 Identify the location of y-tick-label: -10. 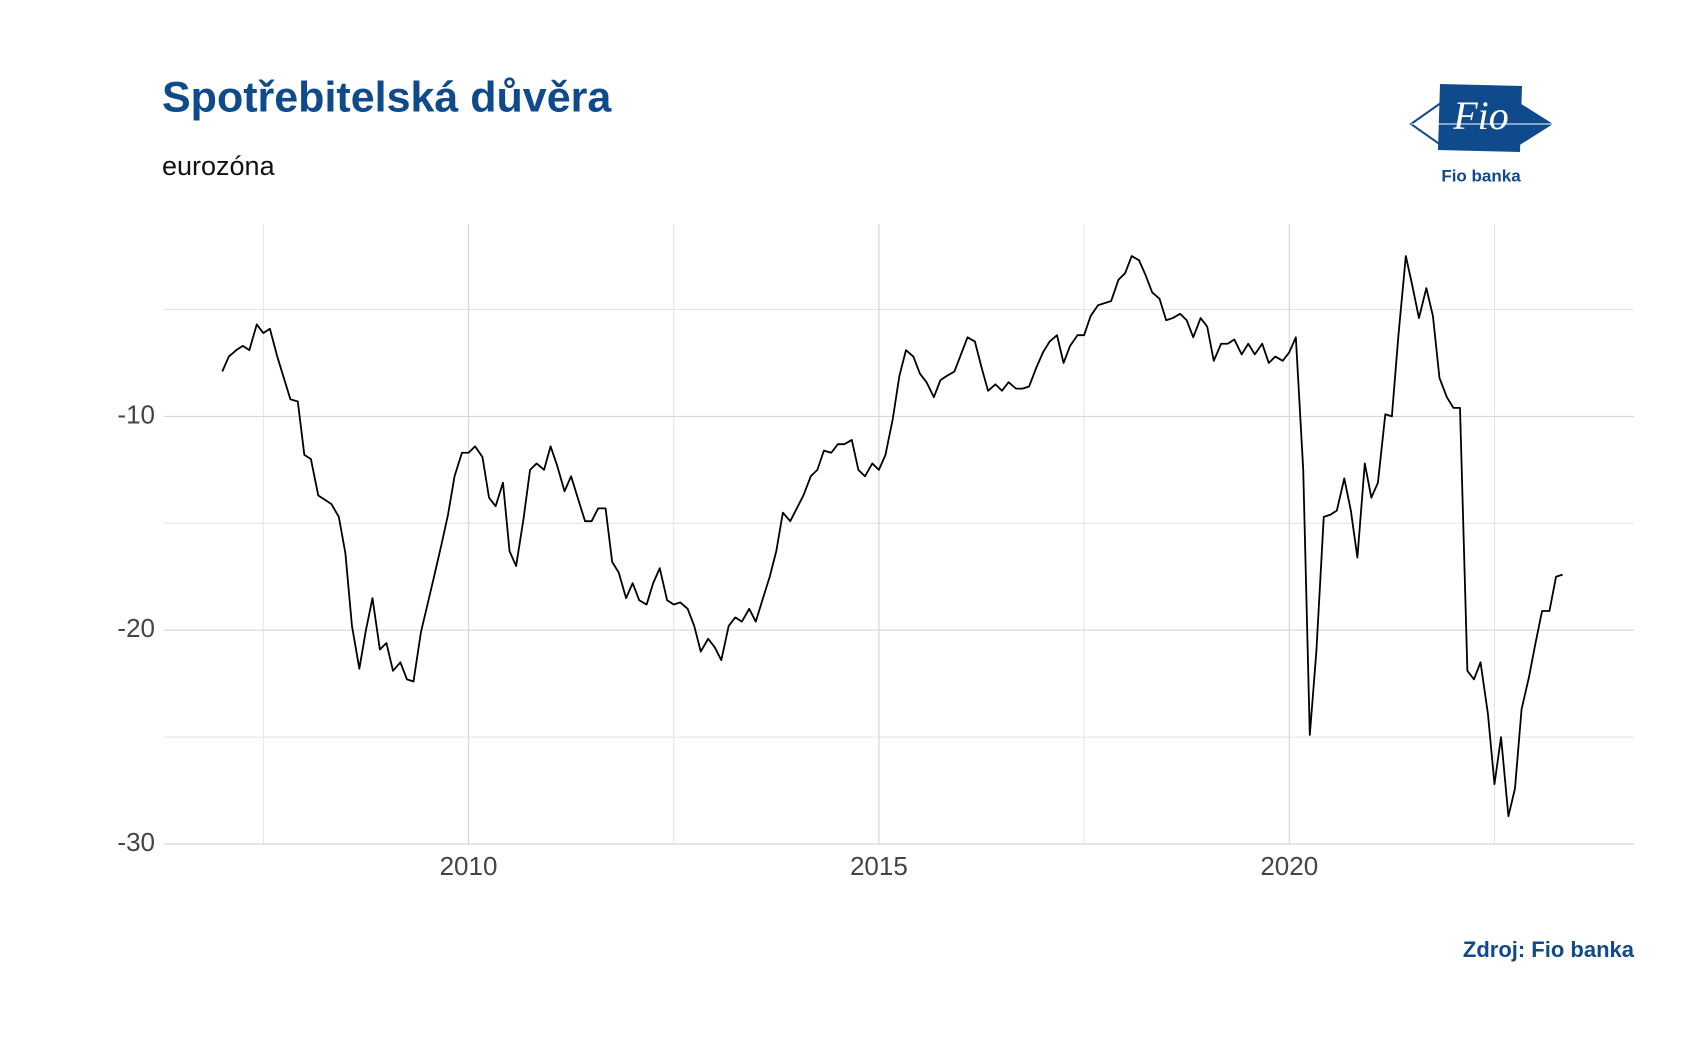
(136, 414).